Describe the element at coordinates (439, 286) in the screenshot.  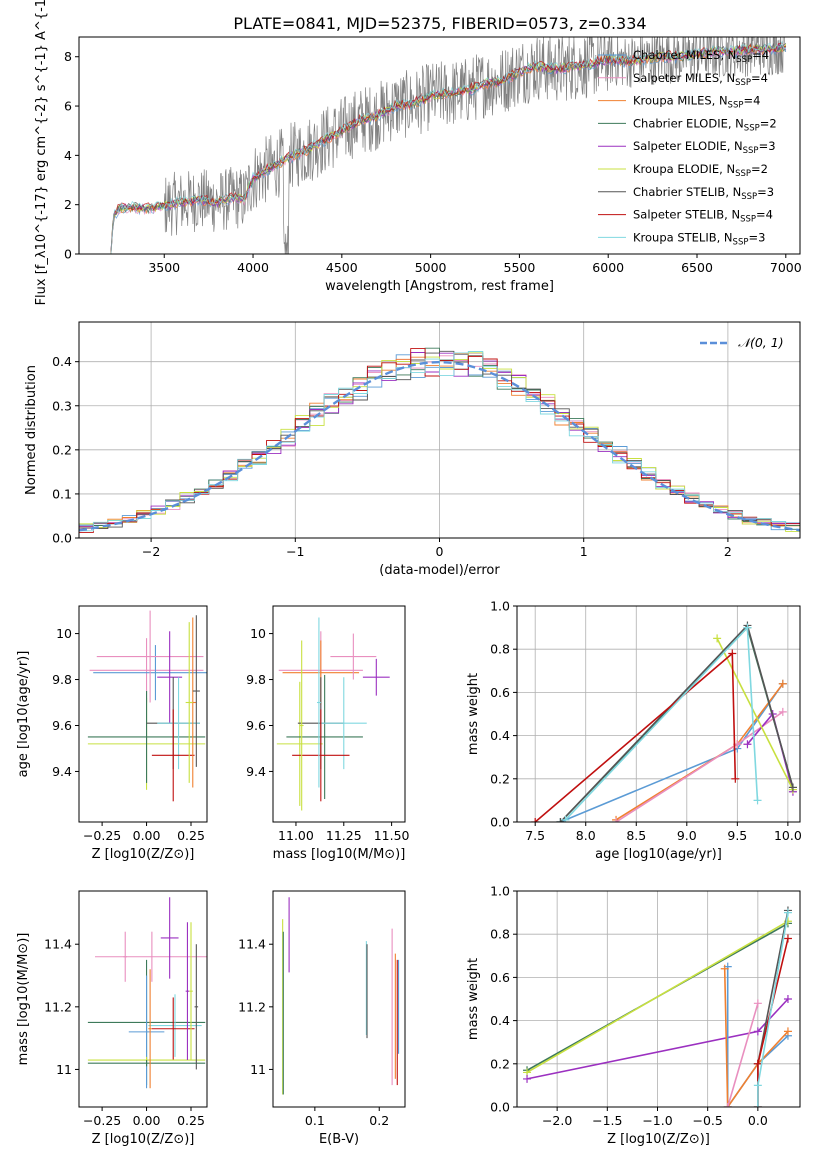
I see `x-axis-label: wavelength [Angstrom, rest frame]` at that location.